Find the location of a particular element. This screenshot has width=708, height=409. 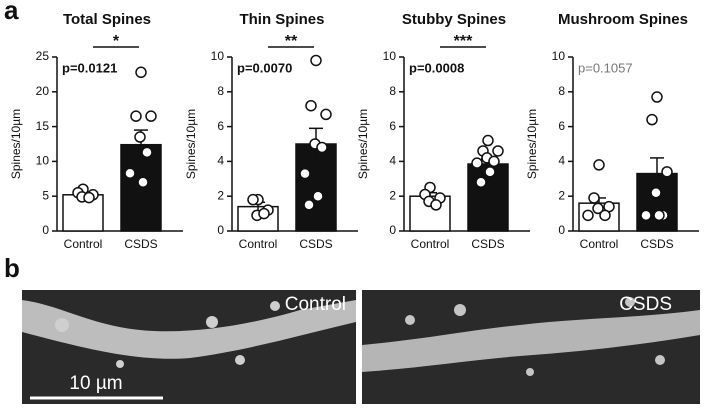

y-tick-label: 20 is located at coordinates (43, 91).